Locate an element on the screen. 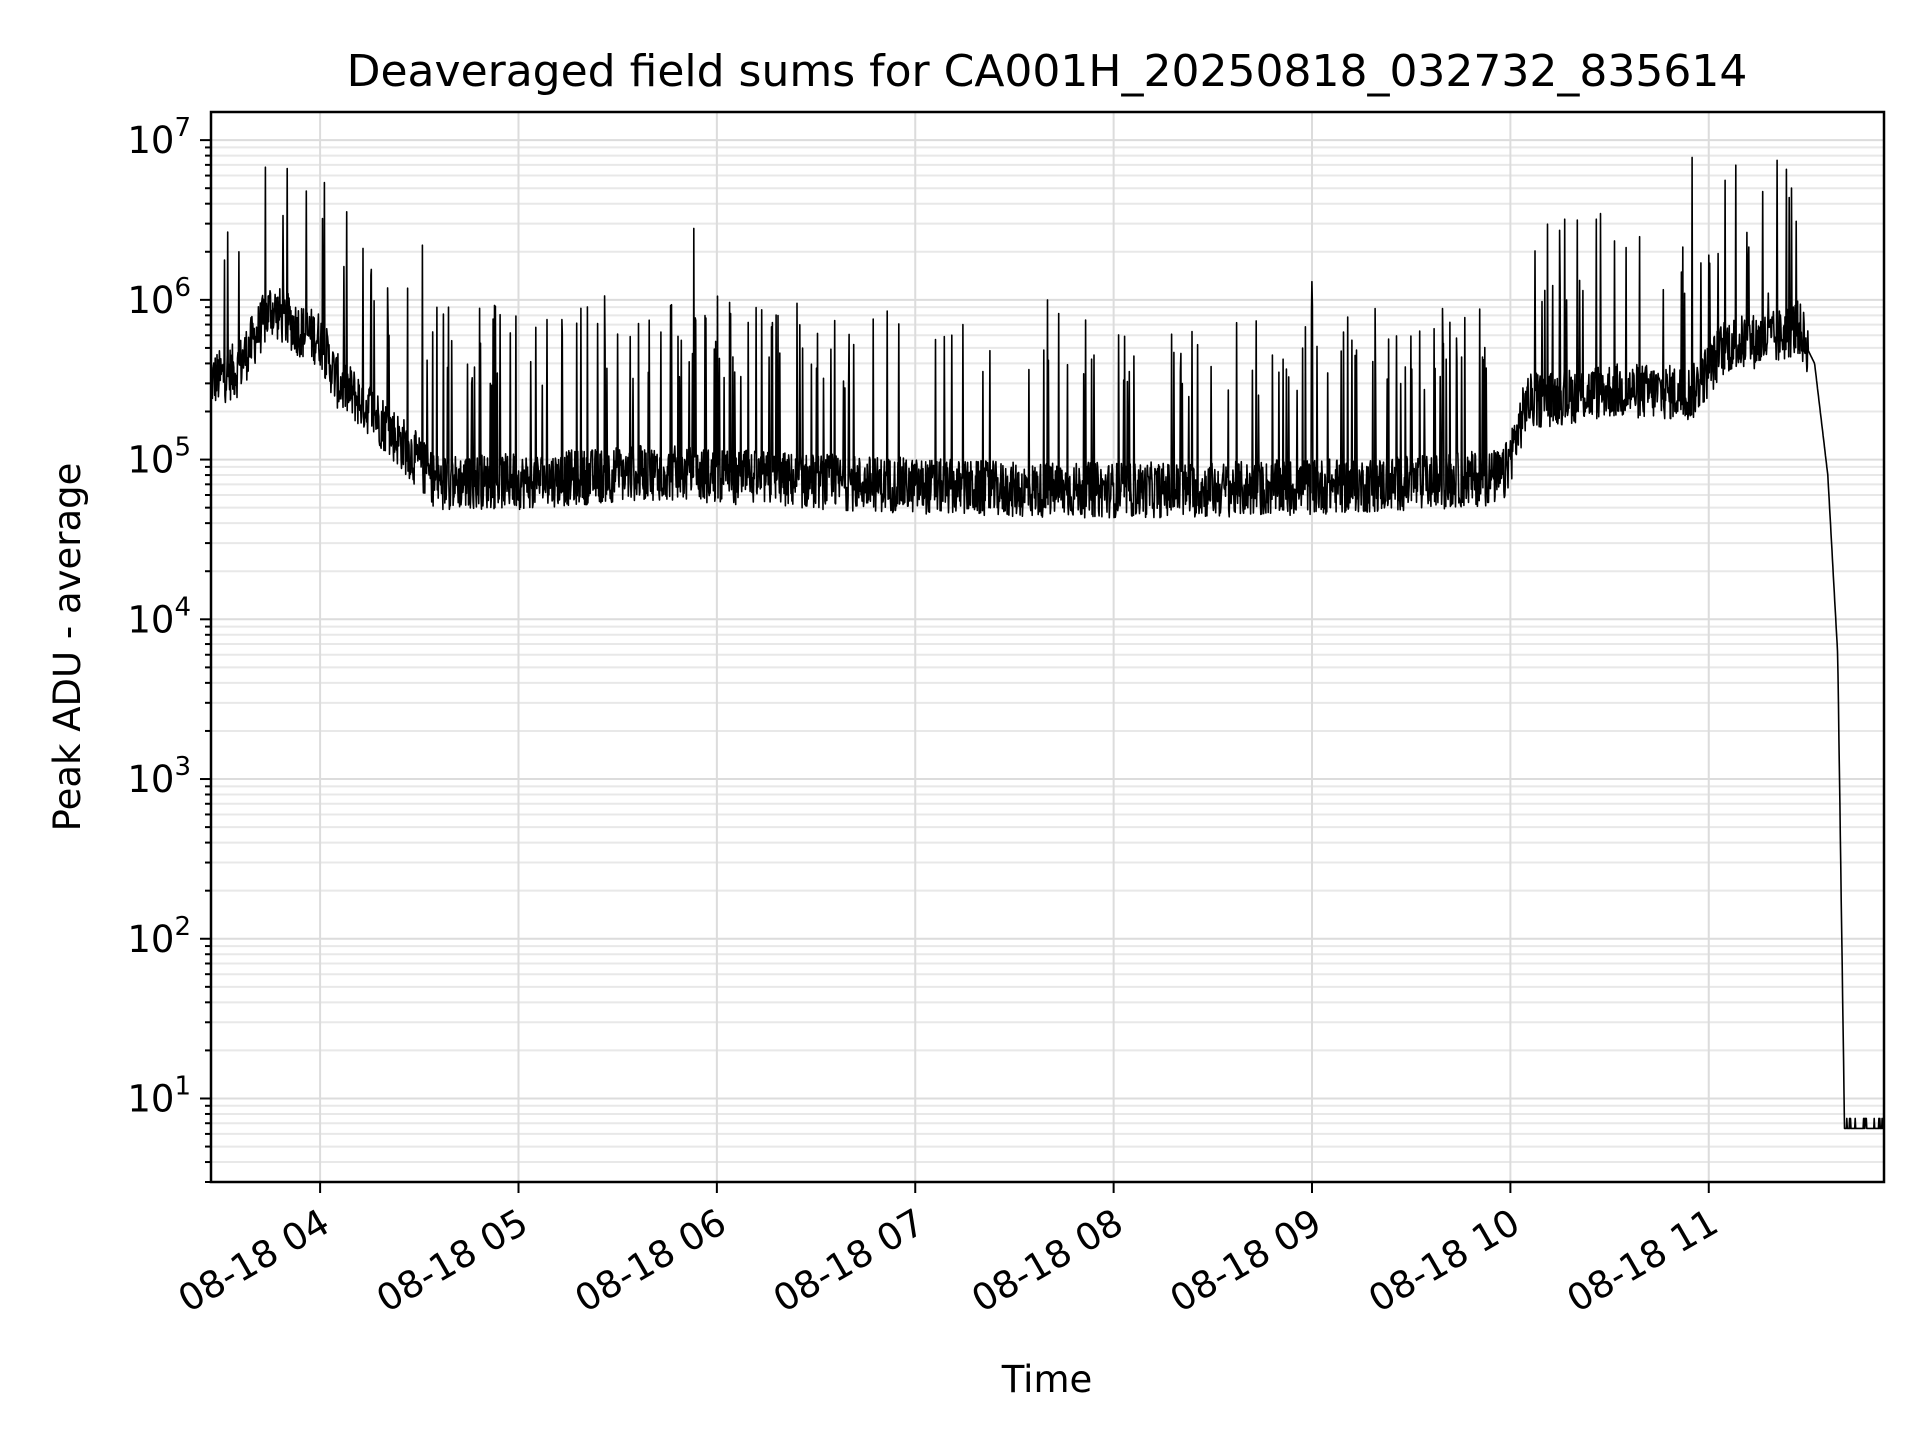 The width and height of the screenshot is (1920, 1440). x-tick-label: 08-18 06 is located at coordinates (651, 1261).